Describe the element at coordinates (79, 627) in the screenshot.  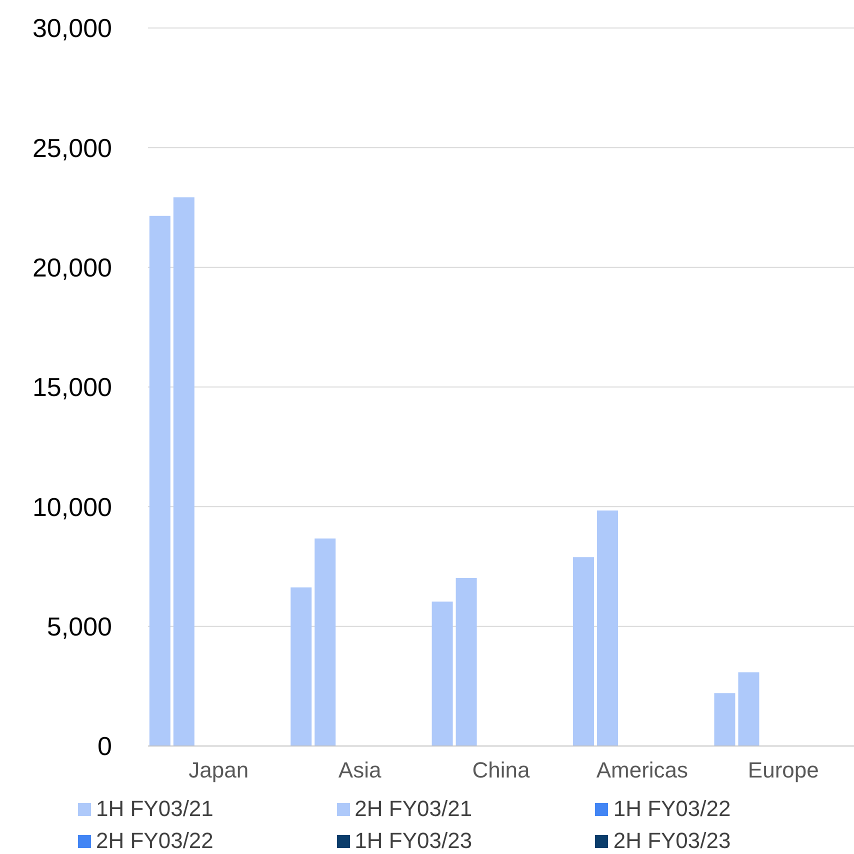
I see `y-tick-label: 5,000` at that location.